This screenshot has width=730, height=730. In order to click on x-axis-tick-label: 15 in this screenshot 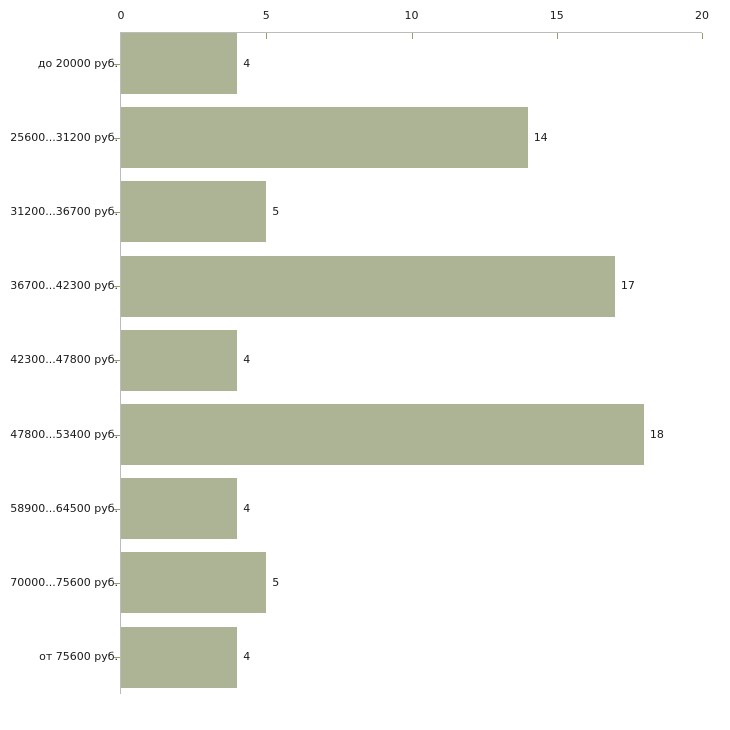, I will do `click(556, 15)`.